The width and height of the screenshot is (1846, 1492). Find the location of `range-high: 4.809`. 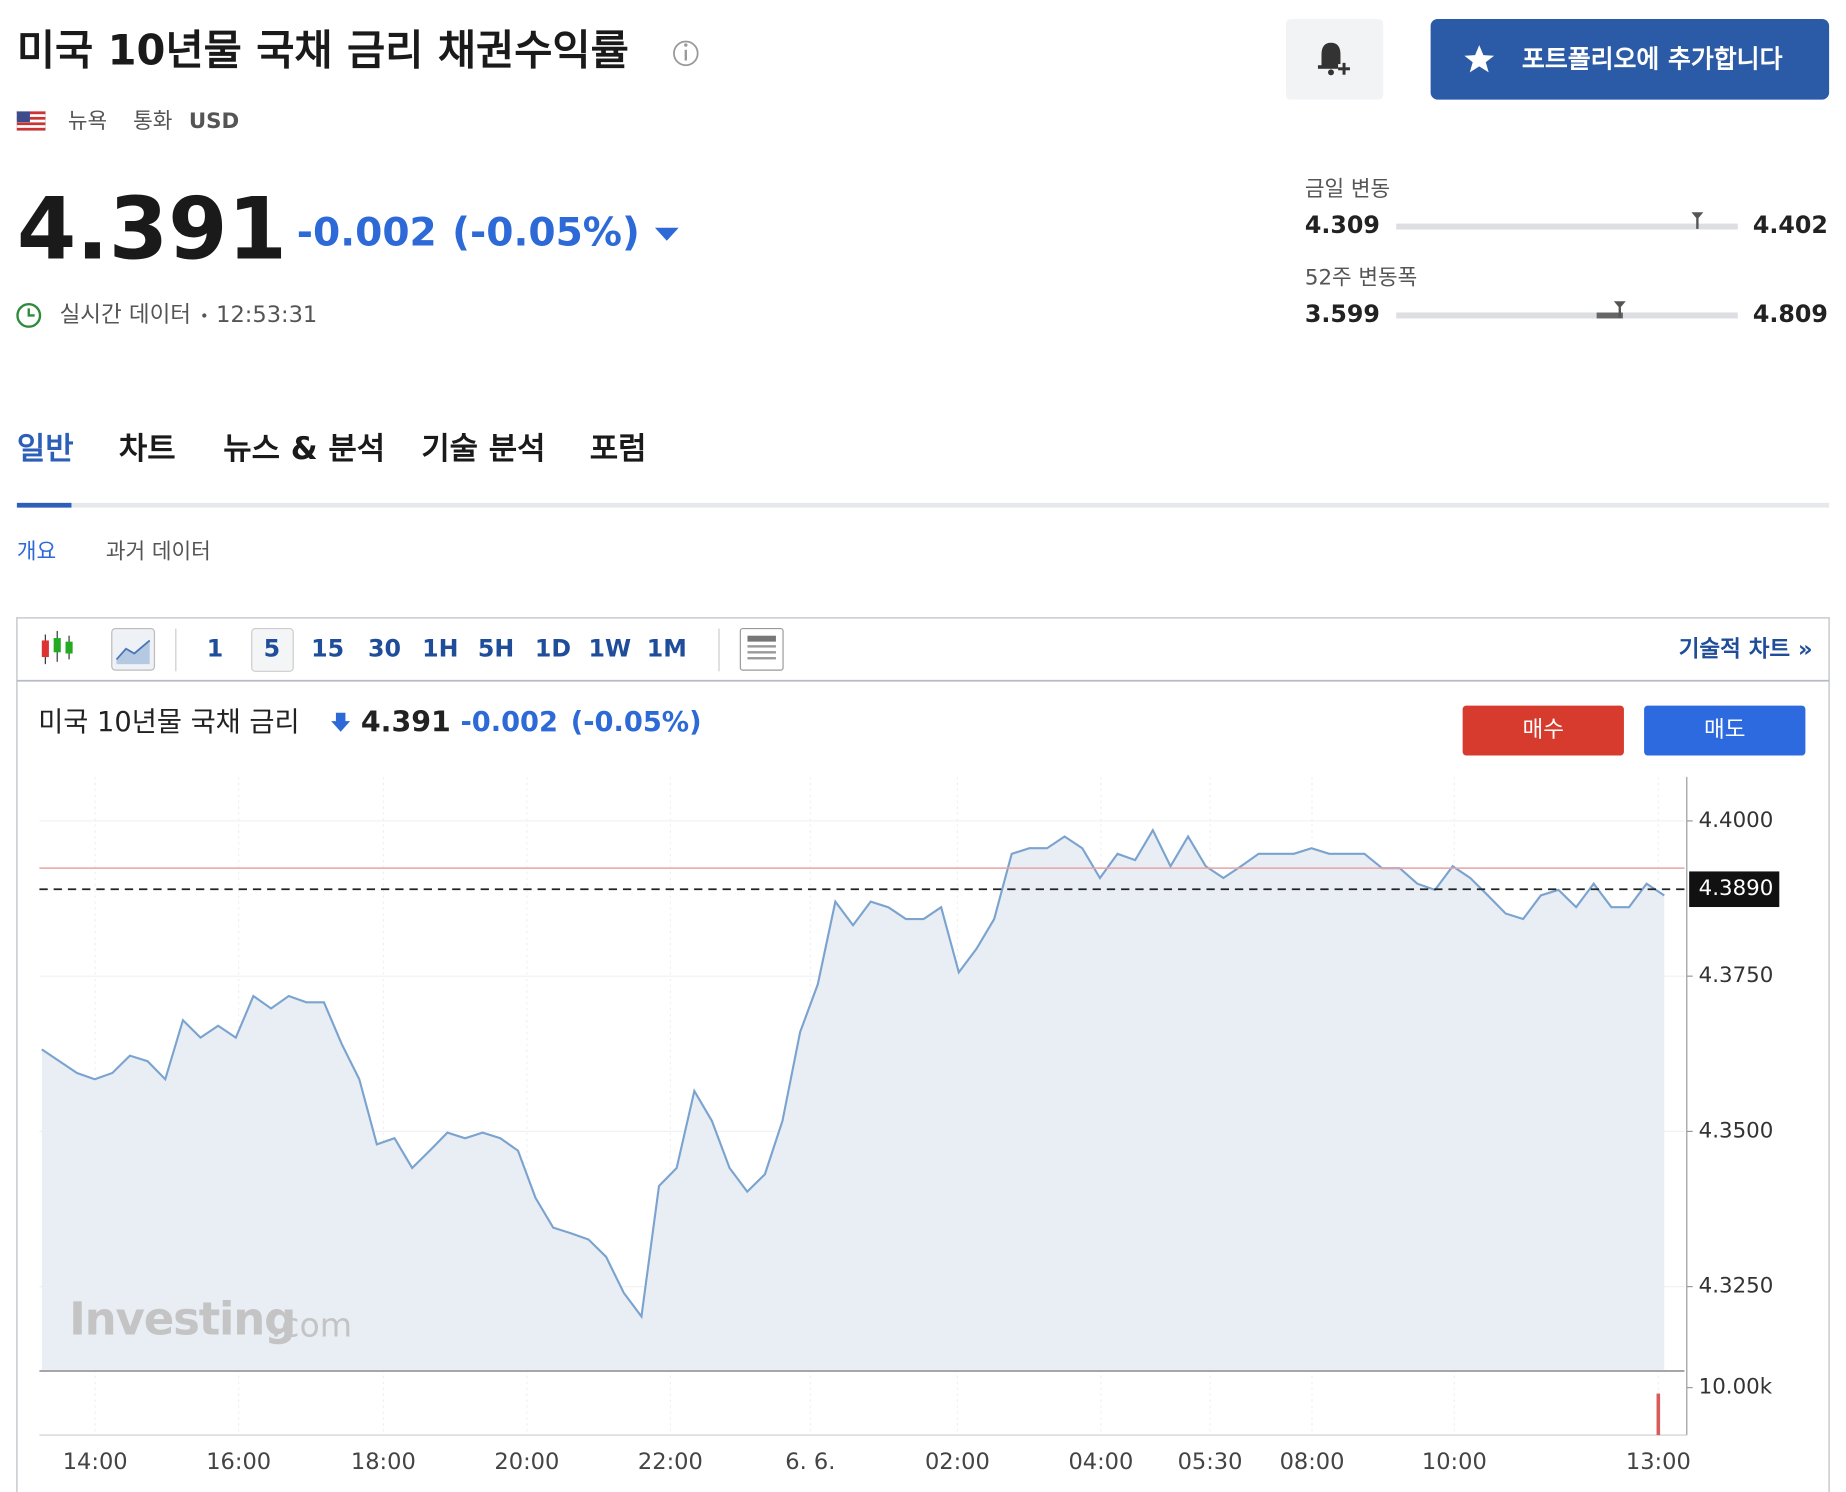

range-high: 4.809 is located at coordinates (1790, 314).